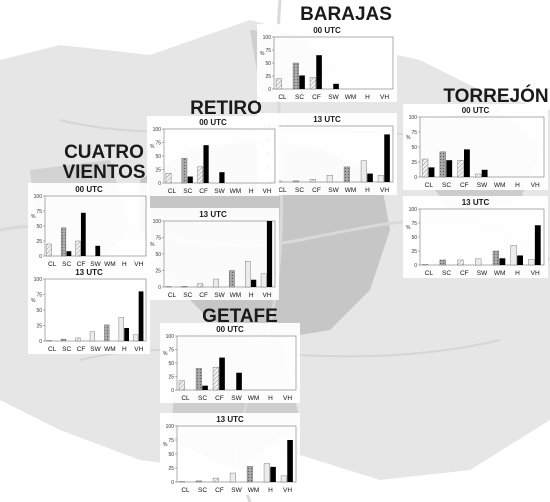 This screenshot has height=502, width=550. What do you see at coordinates (104, 152) in the screenshot?
I see `station-title-cuatro-vientos-line1: CUATRO` at bounding box center [104, 152].